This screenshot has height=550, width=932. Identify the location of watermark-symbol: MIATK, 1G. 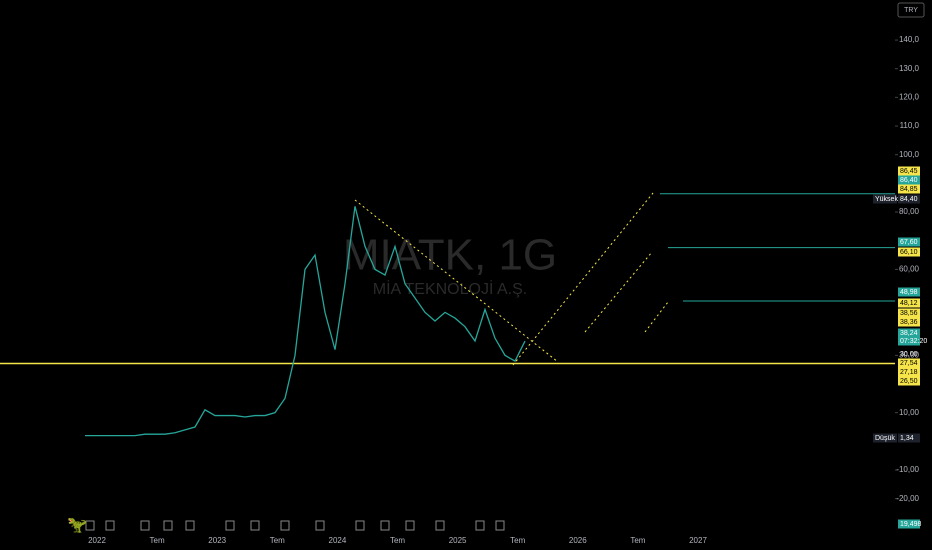
(450, 255).